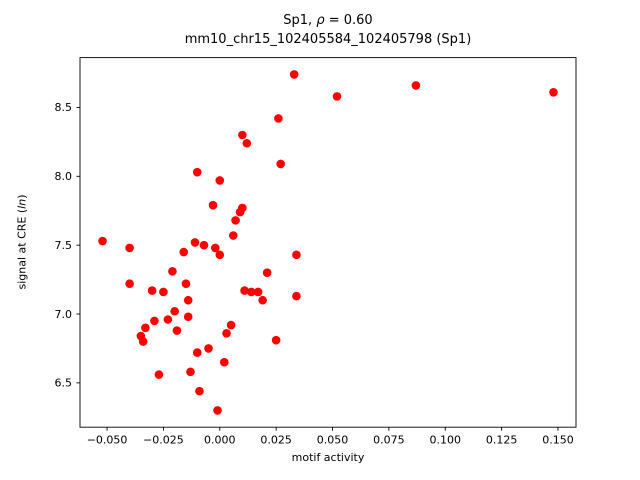  I want to click on y-label-prefix: signal at CRE (, so click(22, 249).